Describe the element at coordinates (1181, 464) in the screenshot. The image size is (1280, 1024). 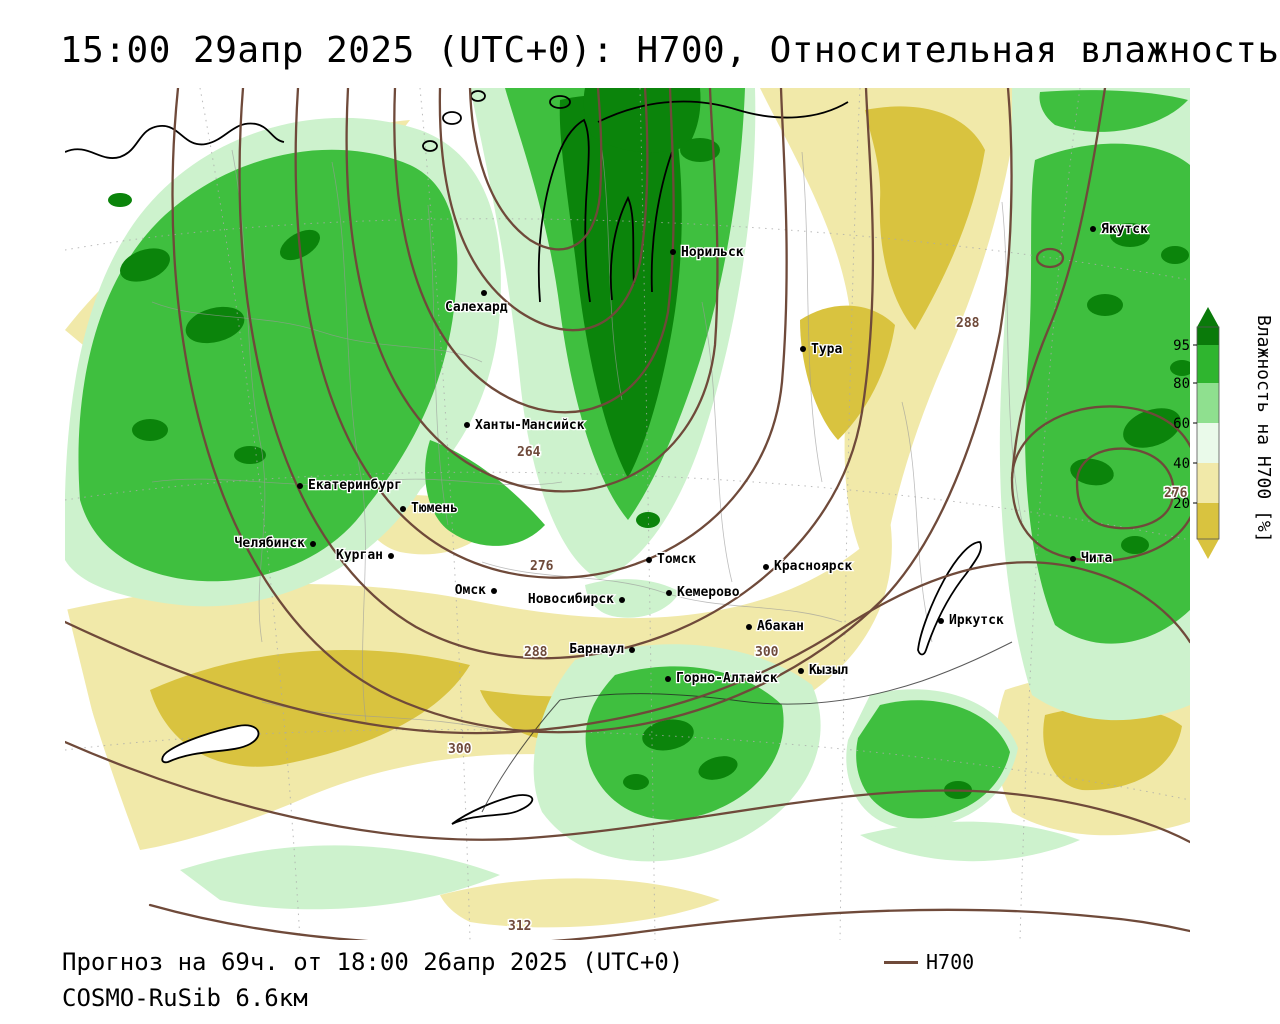
I see `colorbar-tick: 40` at that location.